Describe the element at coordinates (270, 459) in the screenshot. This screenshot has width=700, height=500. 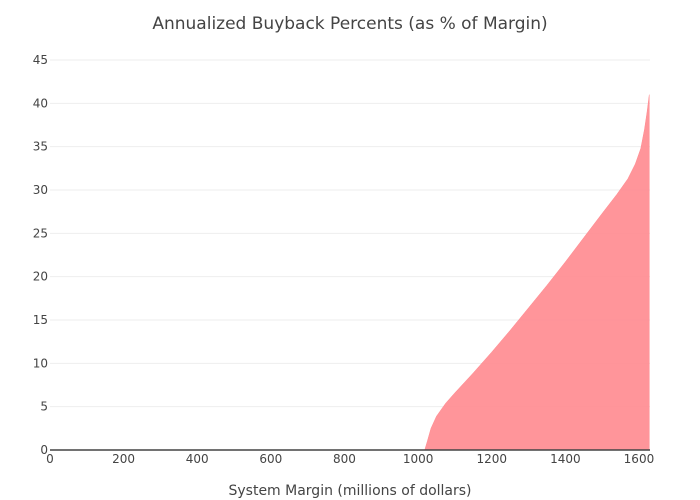
I see `x-tick-label: 600` at that location.